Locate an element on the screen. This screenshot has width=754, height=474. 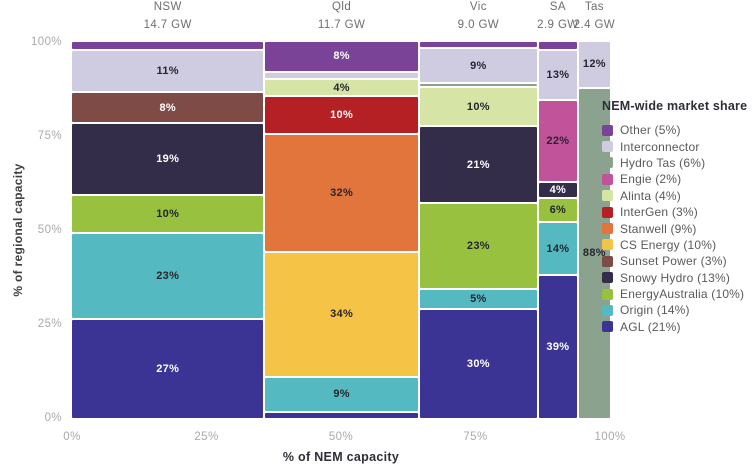
legend-item-sunset-power: Sunset Power (3%) is located at coordinates (674, 261).